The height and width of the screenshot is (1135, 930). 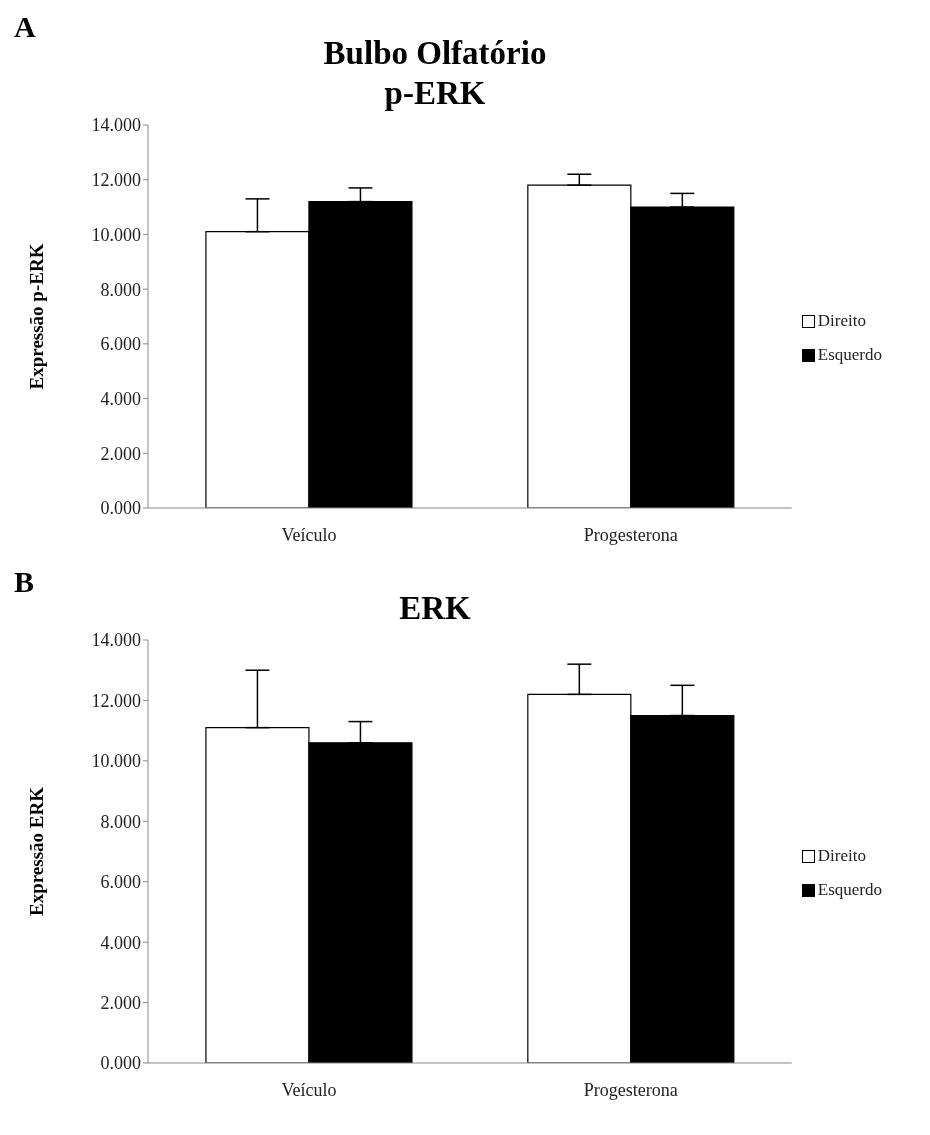 What do you see at coordinates (435, 93) in the screenshot?
I see `chart-subtitle: p-ERK` at bounding box center [435, 93].